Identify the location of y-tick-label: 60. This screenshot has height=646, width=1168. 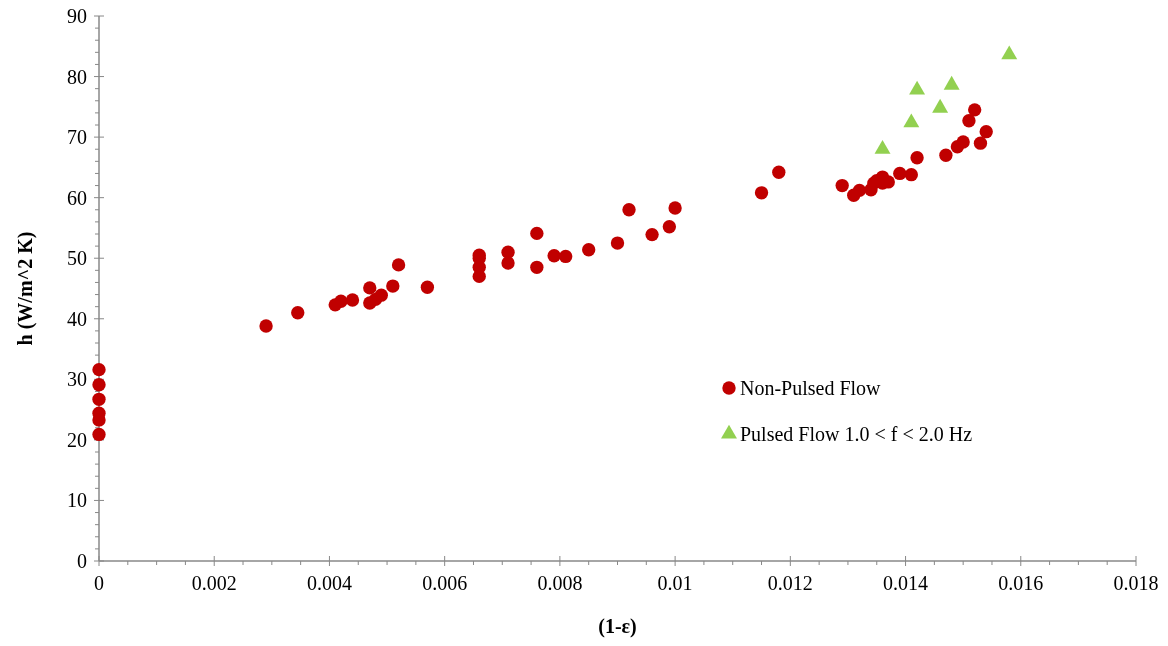
(77, 197).